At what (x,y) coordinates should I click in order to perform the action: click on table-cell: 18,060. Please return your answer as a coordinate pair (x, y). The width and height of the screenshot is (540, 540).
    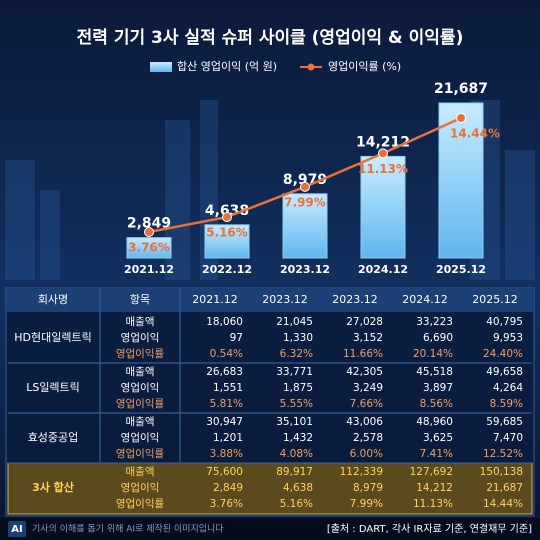
    Looking at the image, I should click on (224, 322).